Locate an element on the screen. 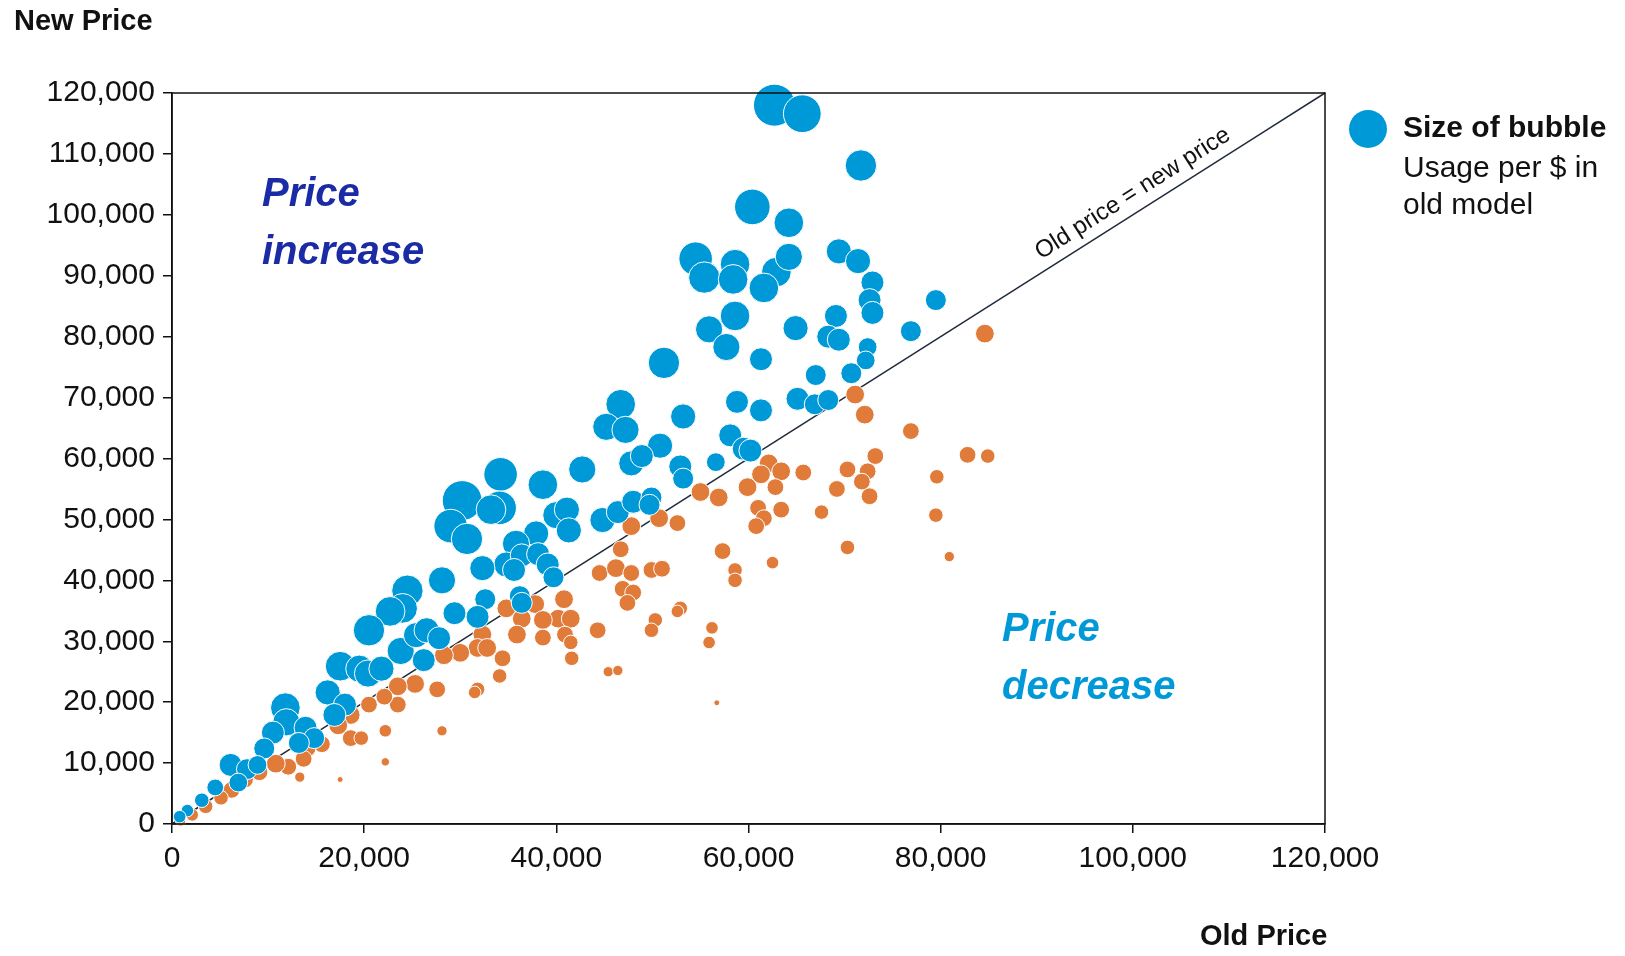 The height and width of the screenshot is (956, 1625). x-axis-title: Old Price is located at coordinates (1264, 935).